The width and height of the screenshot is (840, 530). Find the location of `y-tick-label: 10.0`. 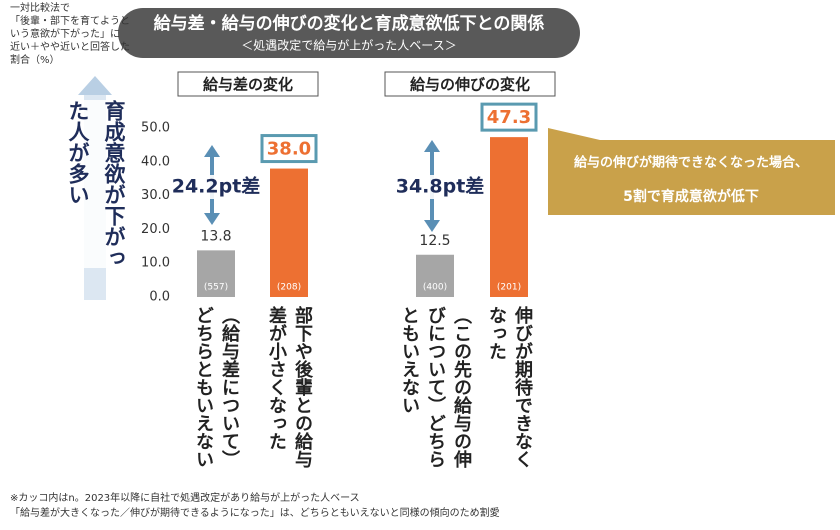

y-tick-label: 10.0 is located at coordinates (155, 263).